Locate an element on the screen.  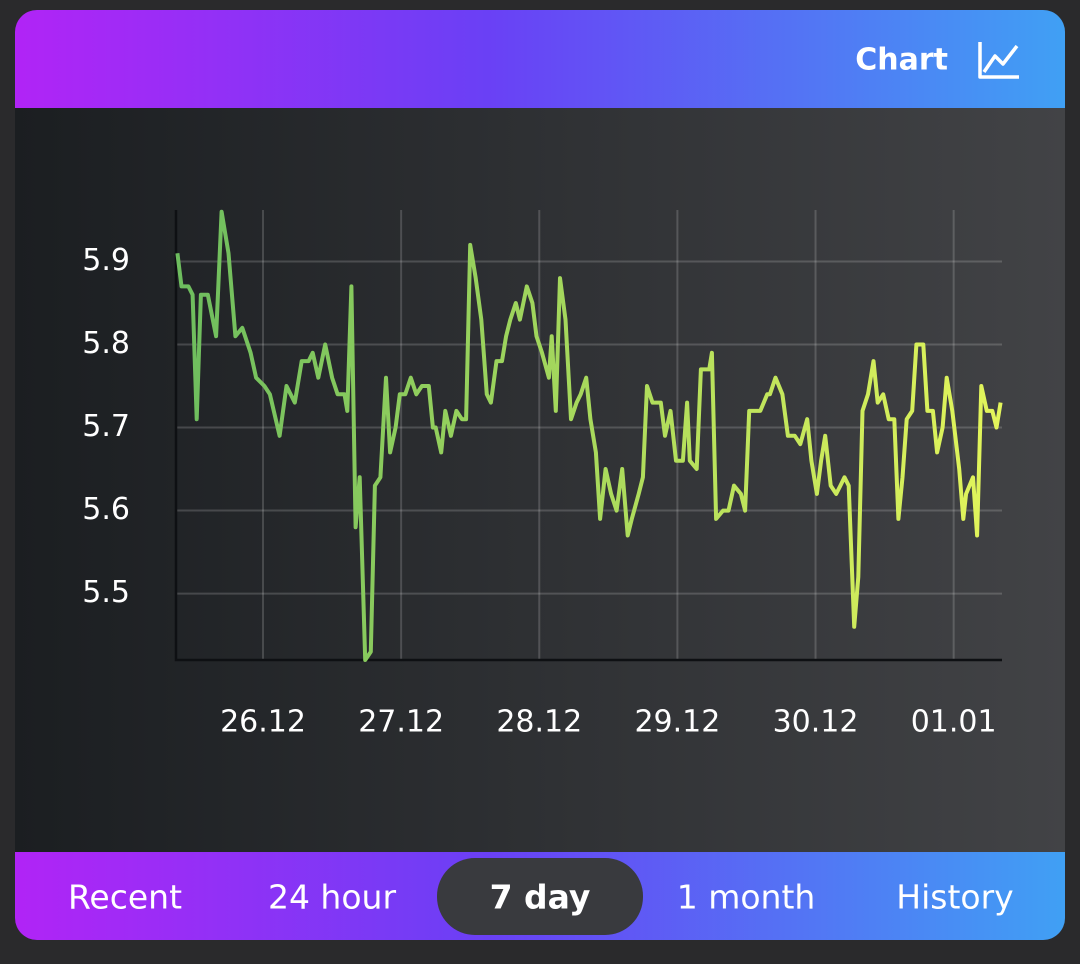
y-tick-label: 5.8 is located at coordinates (106, 343).